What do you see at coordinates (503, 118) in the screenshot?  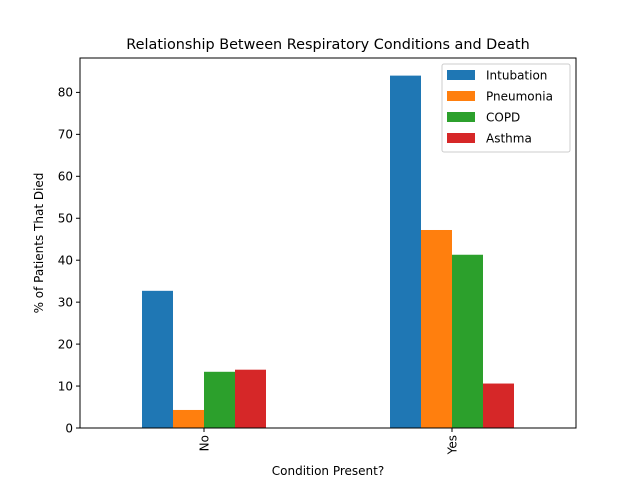 I see `legend-label: COPD` at bounding box center [503, 118].